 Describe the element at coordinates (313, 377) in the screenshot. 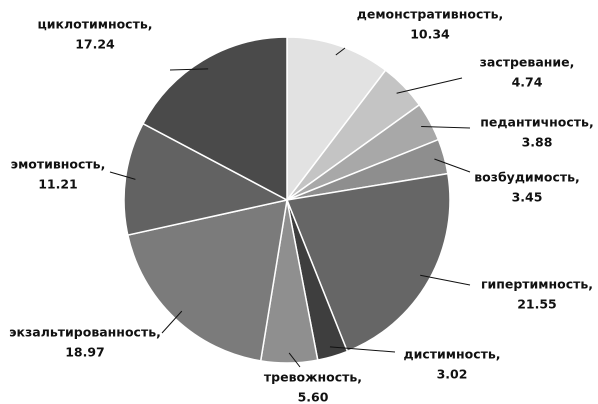

I see `category-label: тревожность,` at that location.